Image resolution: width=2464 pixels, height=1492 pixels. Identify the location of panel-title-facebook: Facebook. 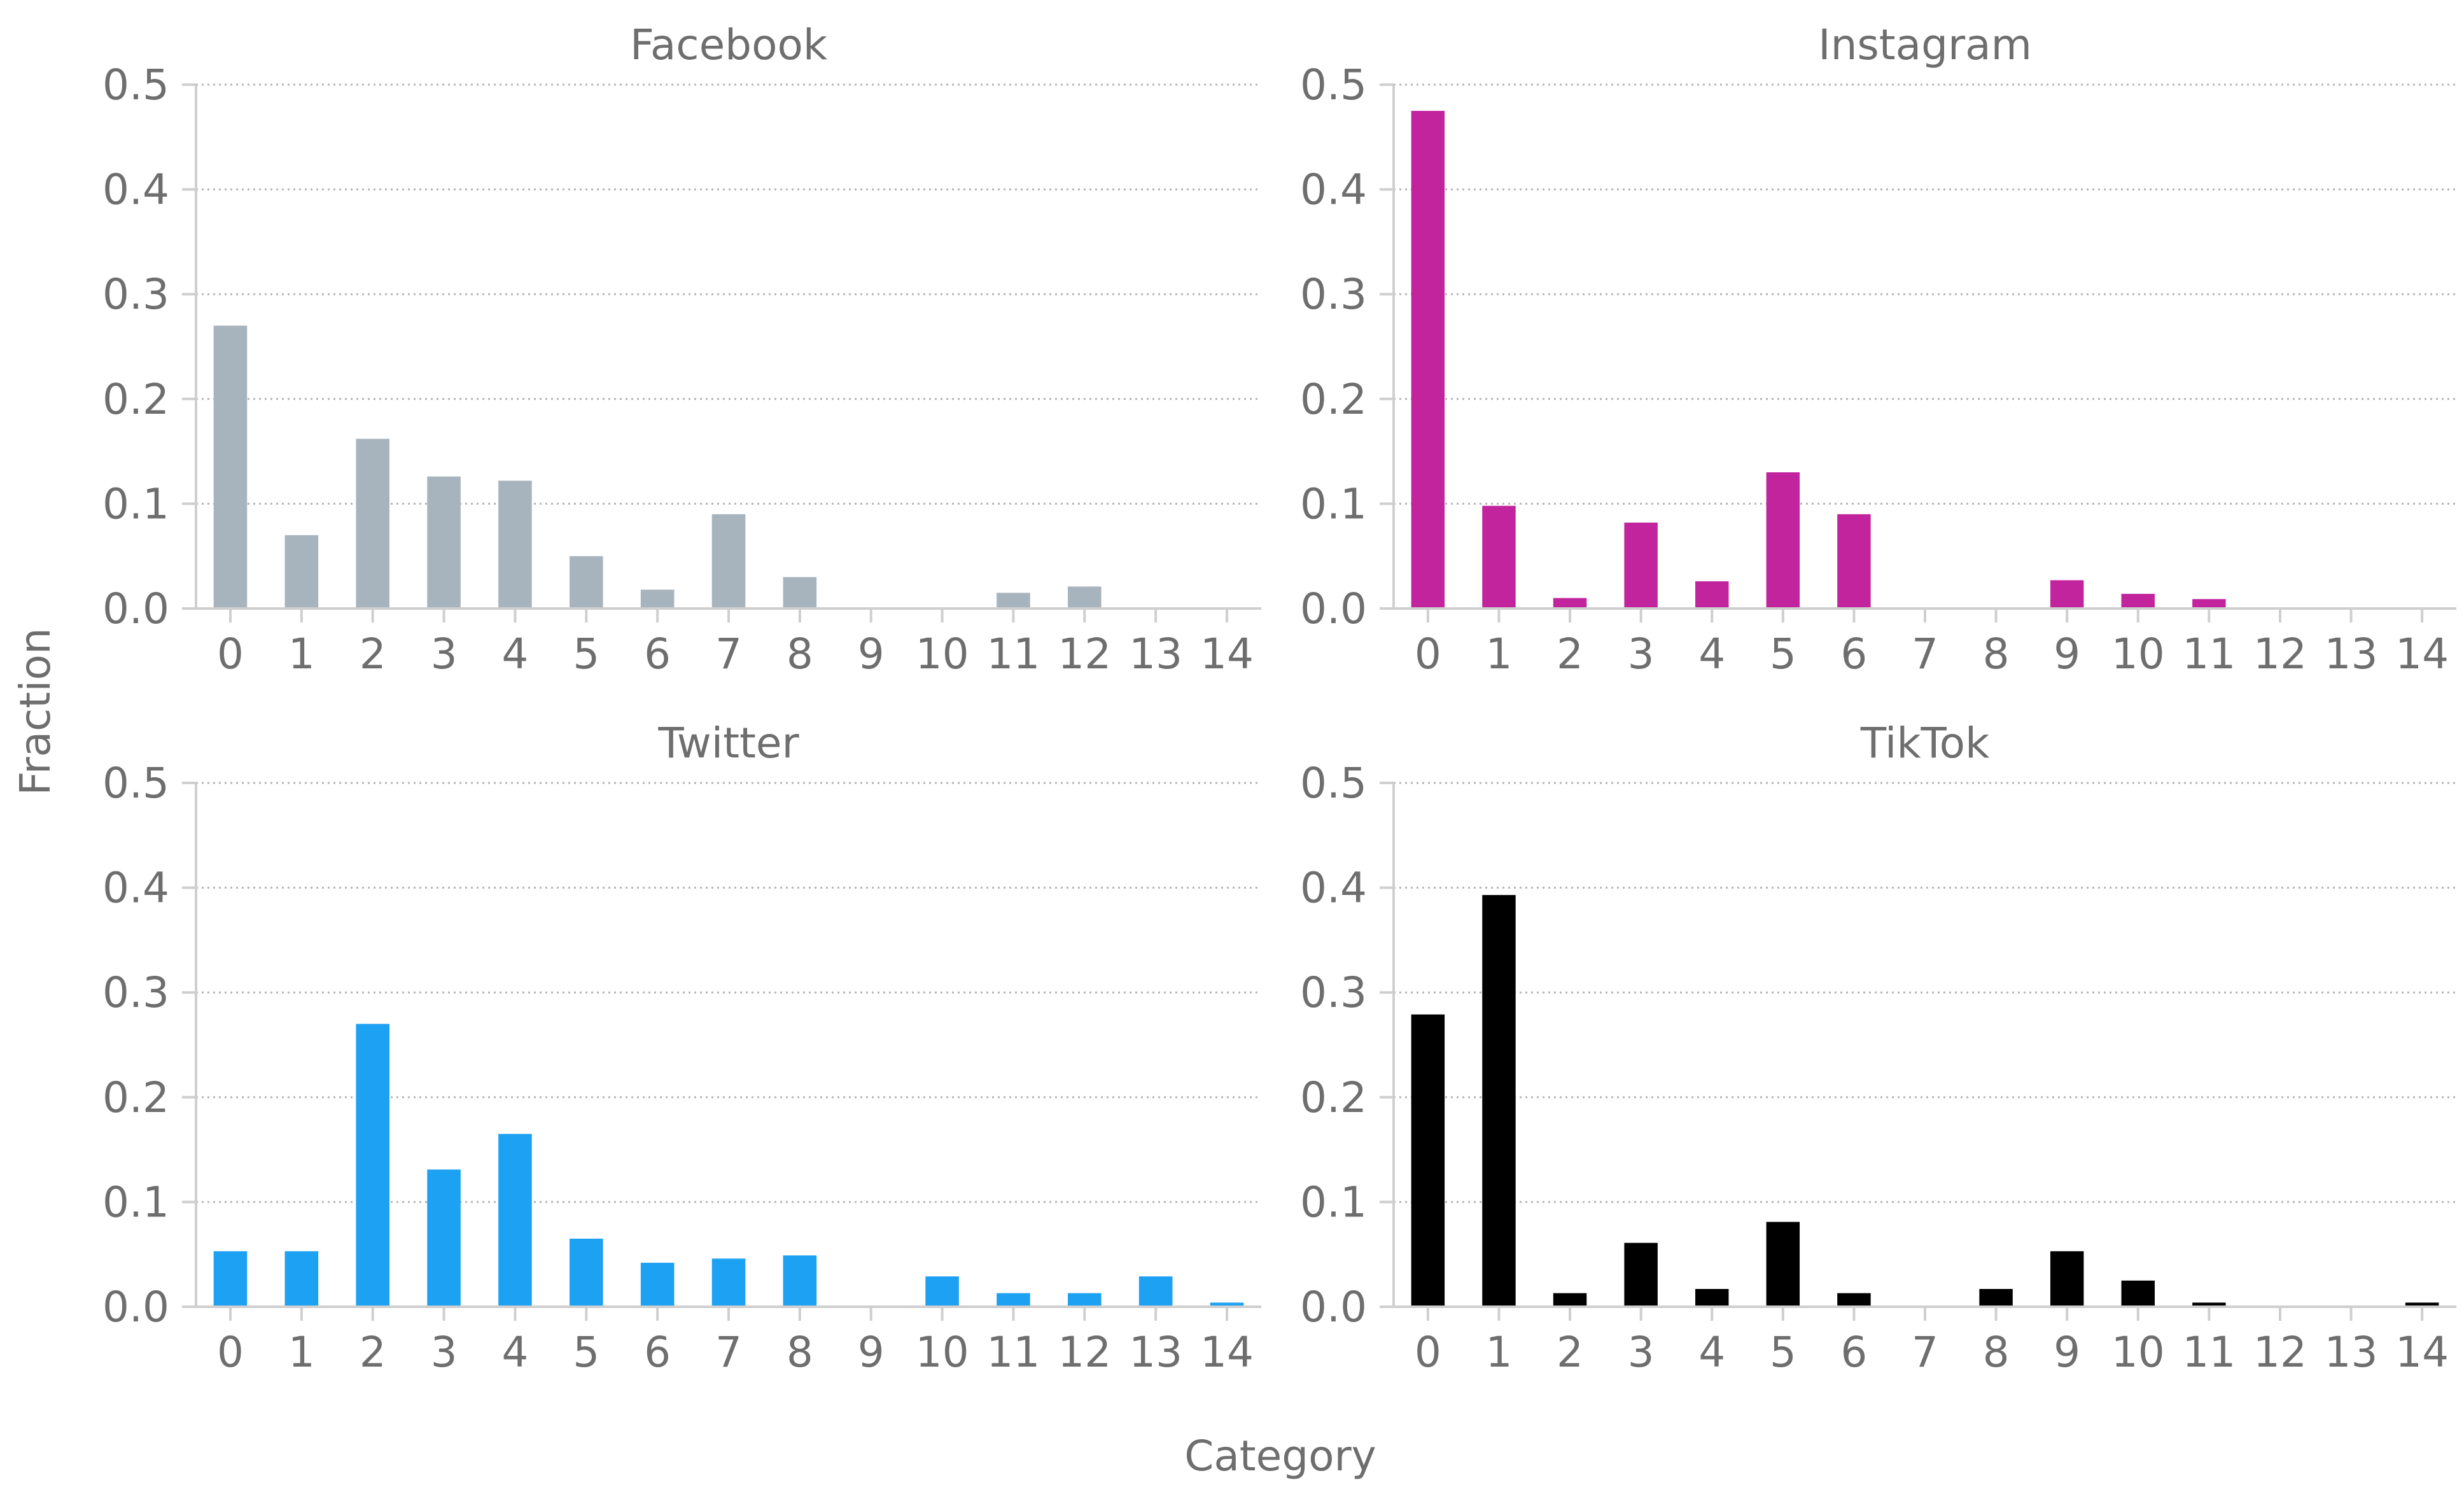
(729, 44).